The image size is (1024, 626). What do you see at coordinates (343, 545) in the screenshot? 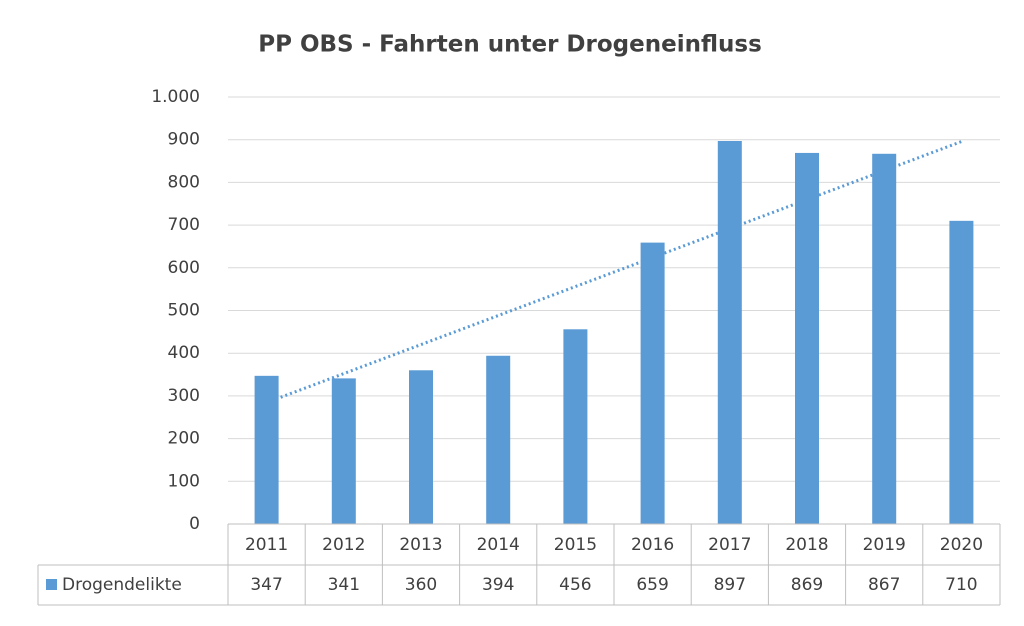
I see `x-tick-label: 2012` at bounding box center [343, 545].